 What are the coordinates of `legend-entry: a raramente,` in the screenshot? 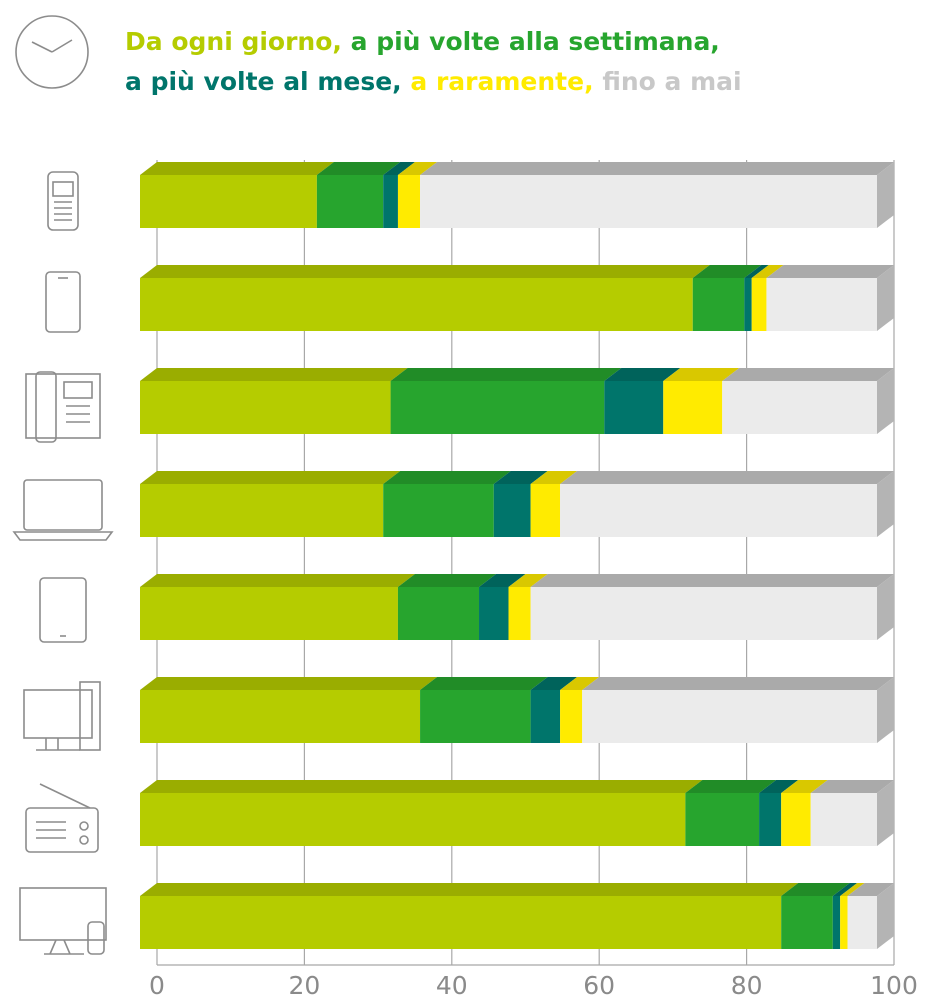 It's located at (501, 81).